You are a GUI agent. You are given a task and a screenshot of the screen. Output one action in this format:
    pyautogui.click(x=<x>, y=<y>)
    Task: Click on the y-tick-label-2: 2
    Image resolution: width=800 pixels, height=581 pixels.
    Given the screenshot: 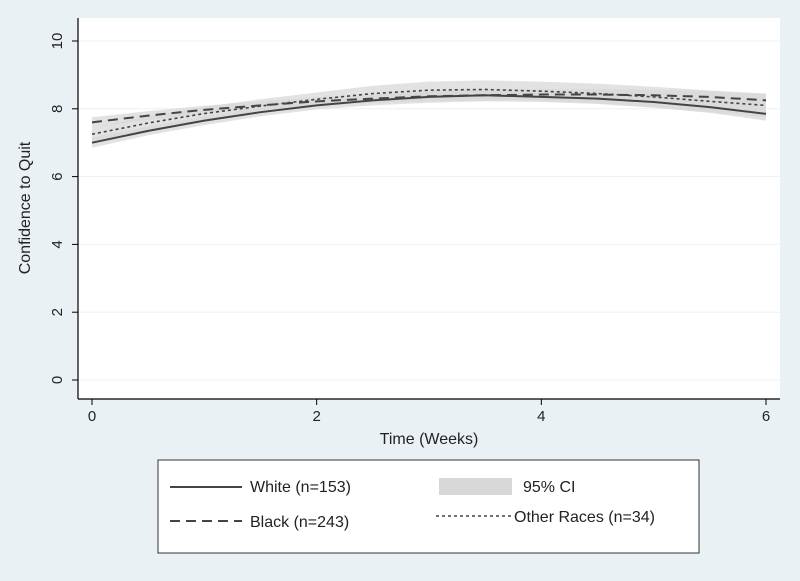 What is the action you would take?
    pyautogui.click(x=57, y=312)
    